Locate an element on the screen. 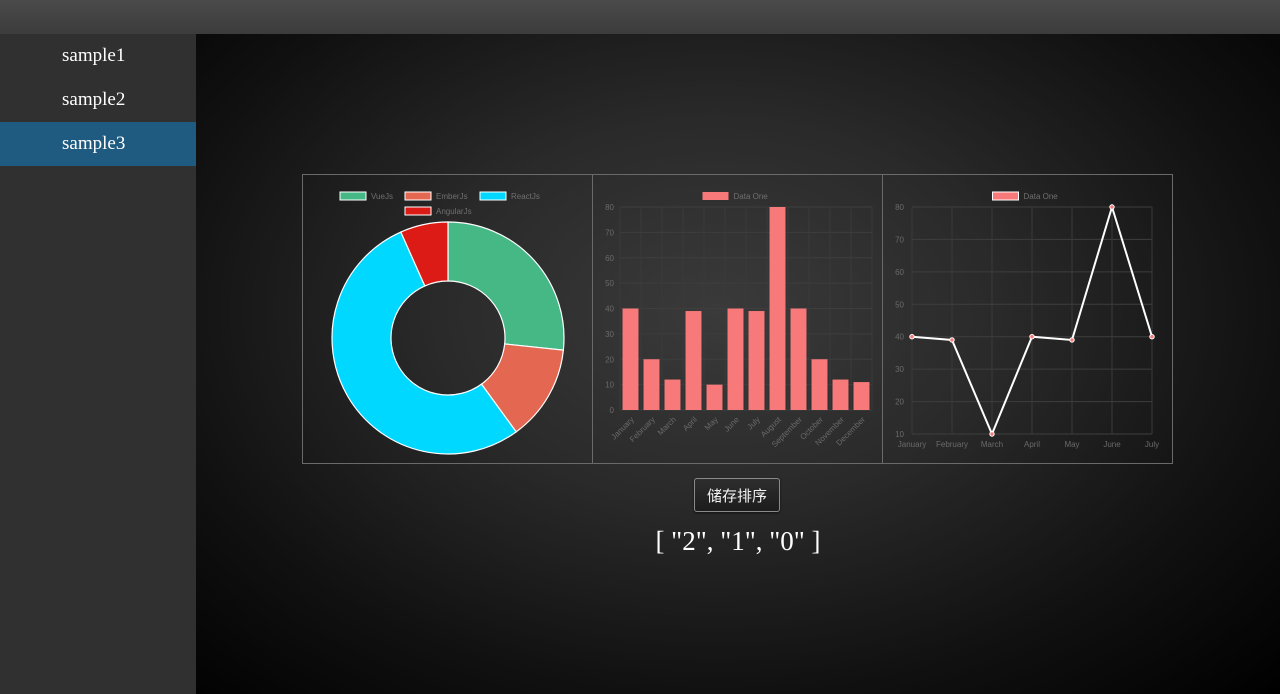 This screenshot has width=1280, height=694. save-order-button: 储存排序 is located at coordinates (737, 495).